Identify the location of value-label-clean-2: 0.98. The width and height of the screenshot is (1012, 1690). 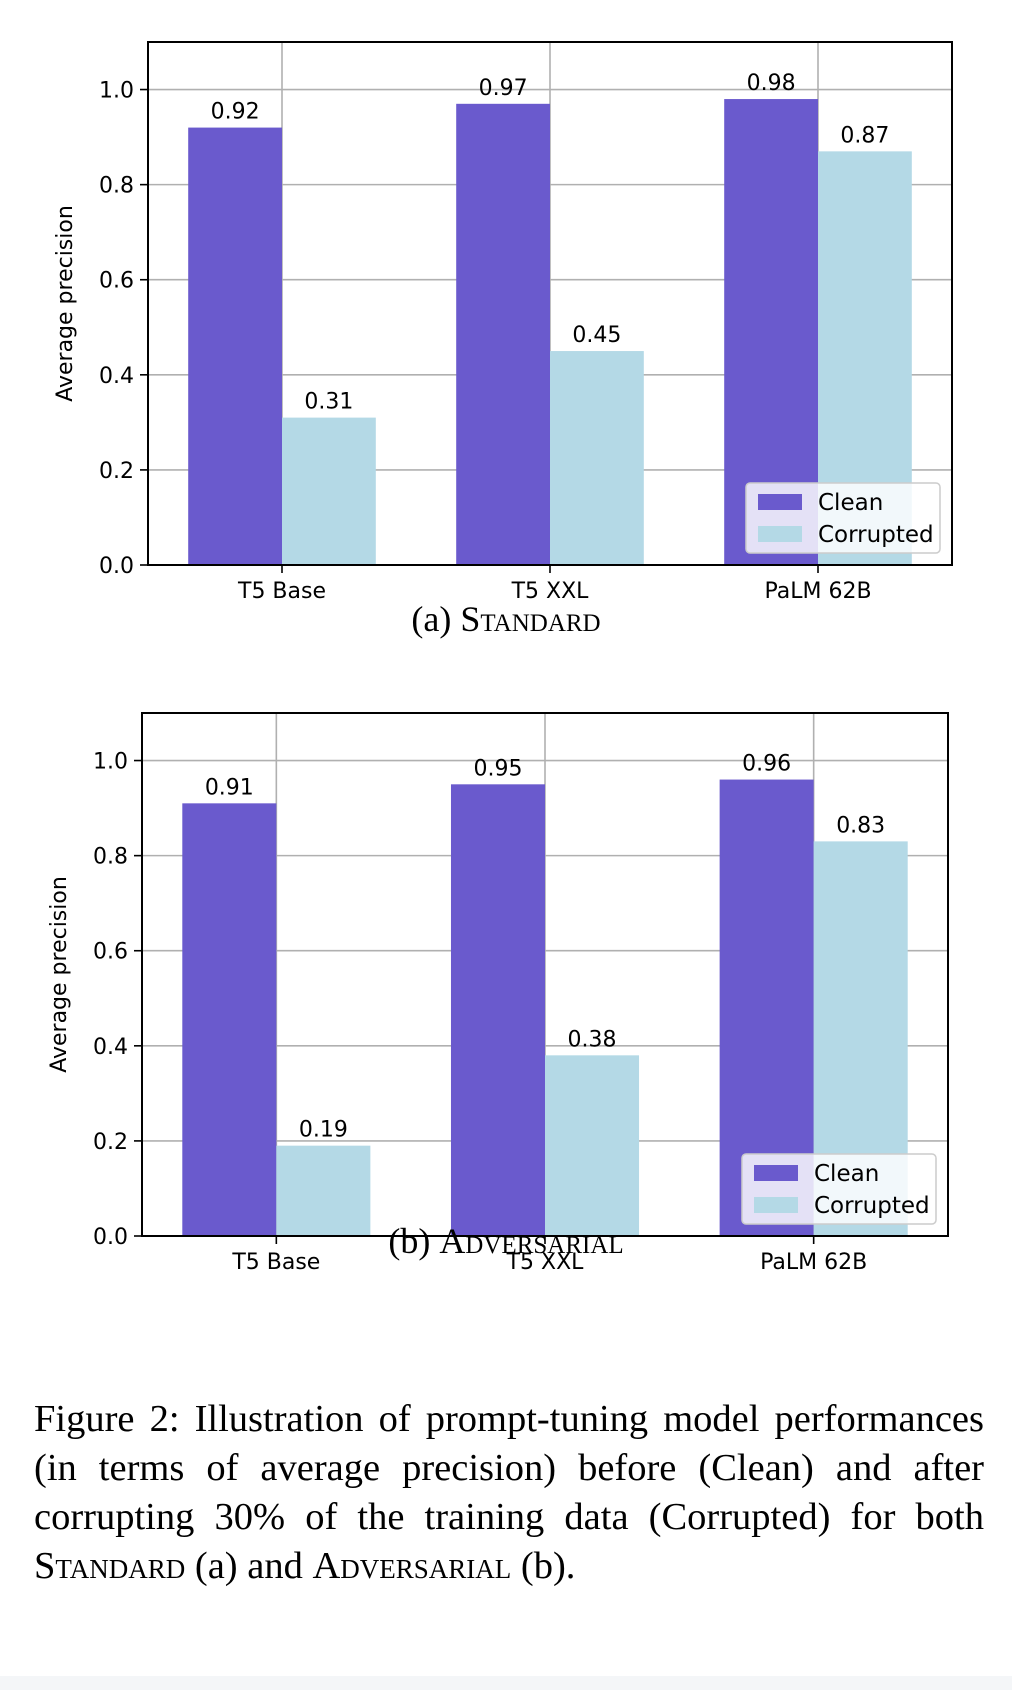
(771, 83).